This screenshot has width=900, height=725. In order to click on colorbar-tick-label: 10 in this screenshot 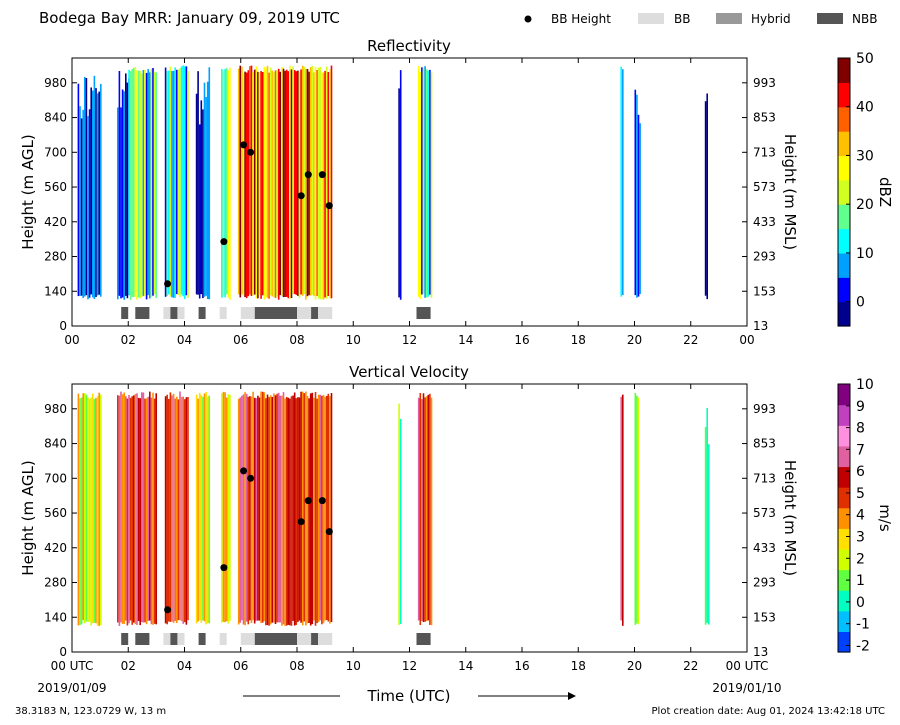, I will do `click(865, 254)`.